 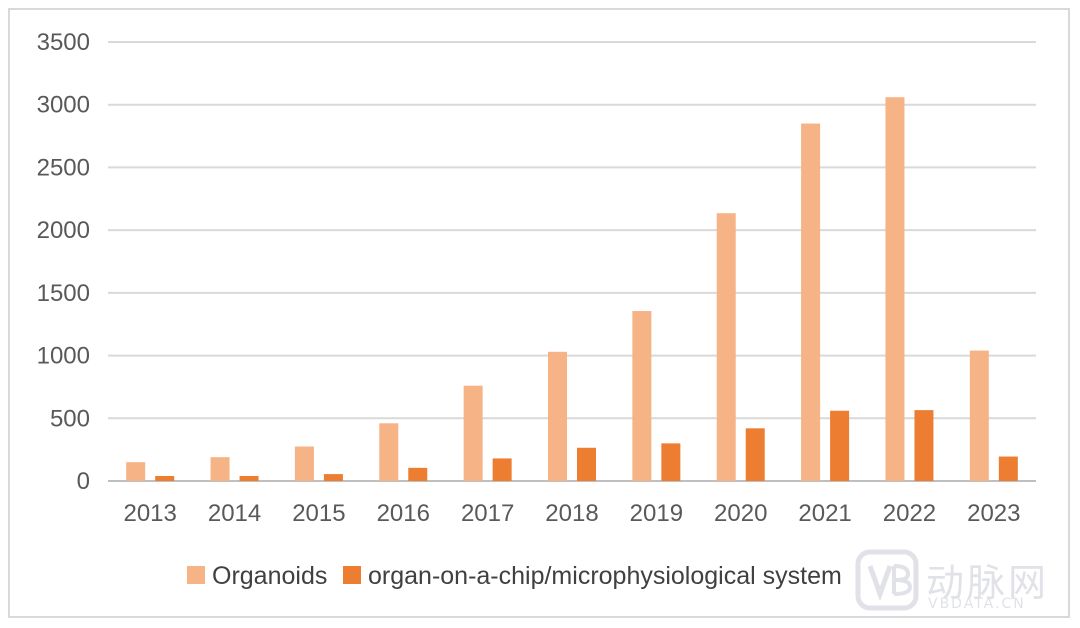 I want to click on legend-swatch-organ-on-a-chip, so click(x=352, y=575).